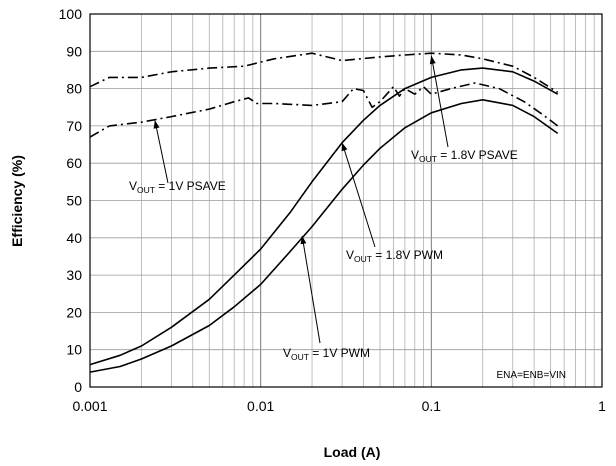  What do you see at coordinates (74, 201) in the screenshot?
I see `y-tick-label: 50` at bounding box center [74, 201].